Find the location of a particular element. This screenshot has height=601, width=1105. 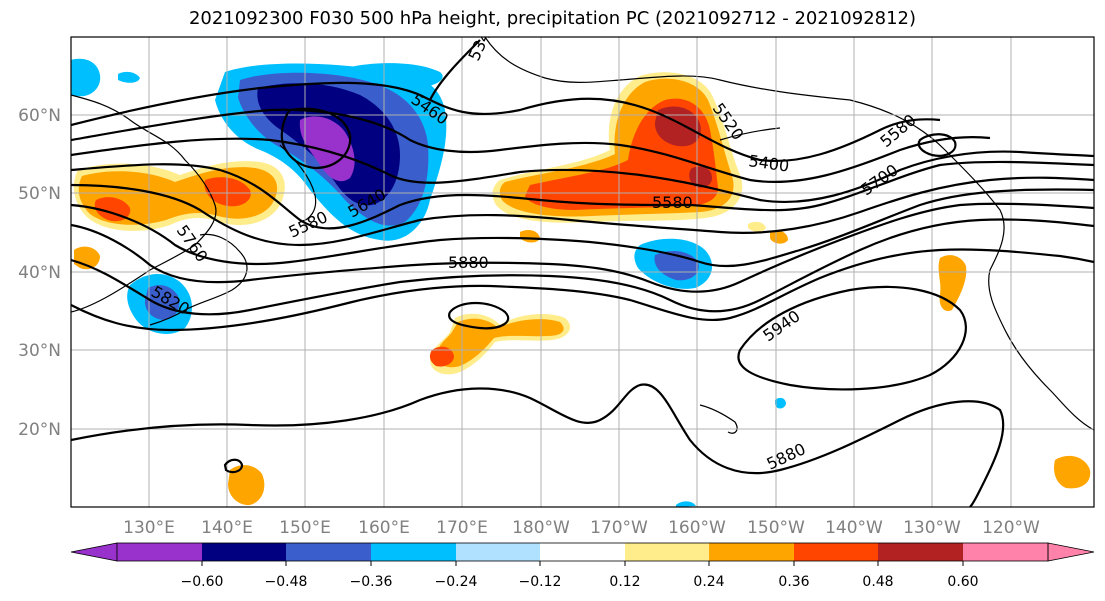

shade-blue-top is located at coordinates (394, 75).